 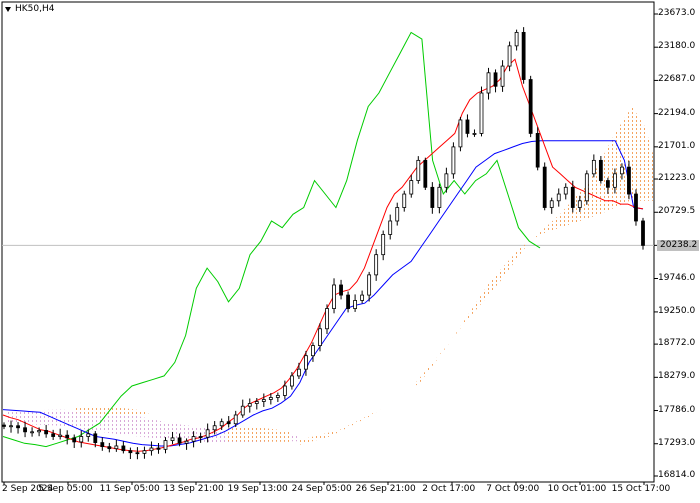 I want to click on time-tick-label: 11 Sep 05:00, so click(x=129, y=489).